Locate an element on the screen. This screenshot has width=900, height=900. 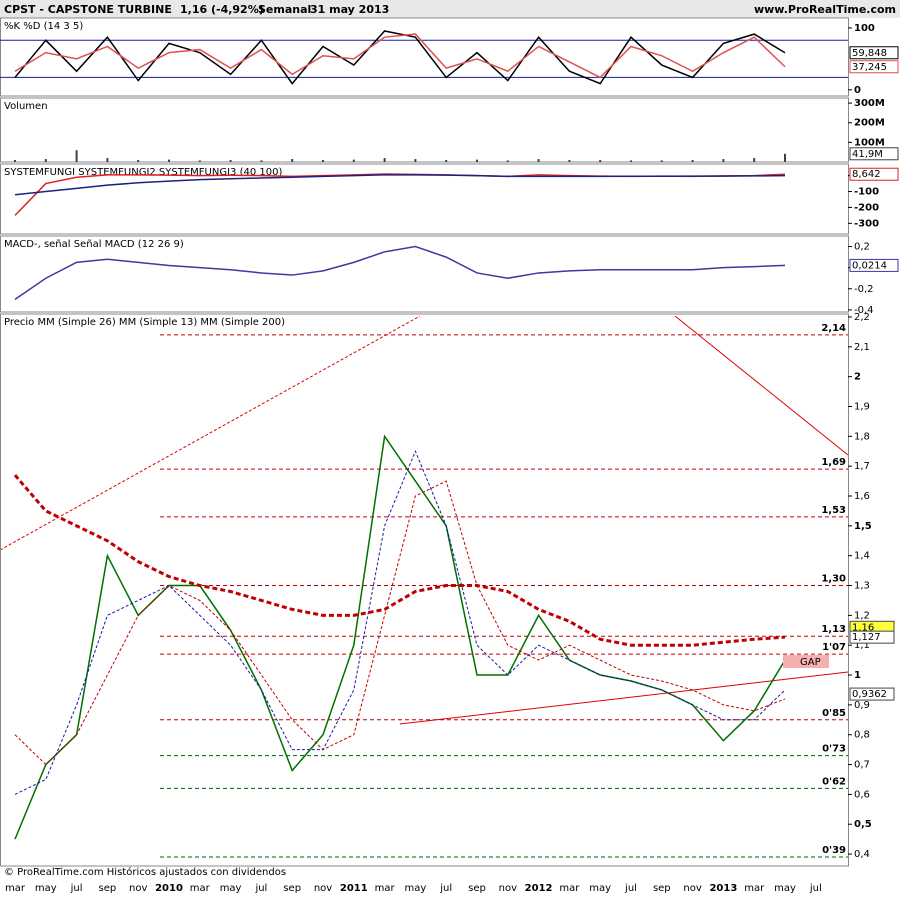
y-tick-label: 1,3 is located at coordinates (862, 586).